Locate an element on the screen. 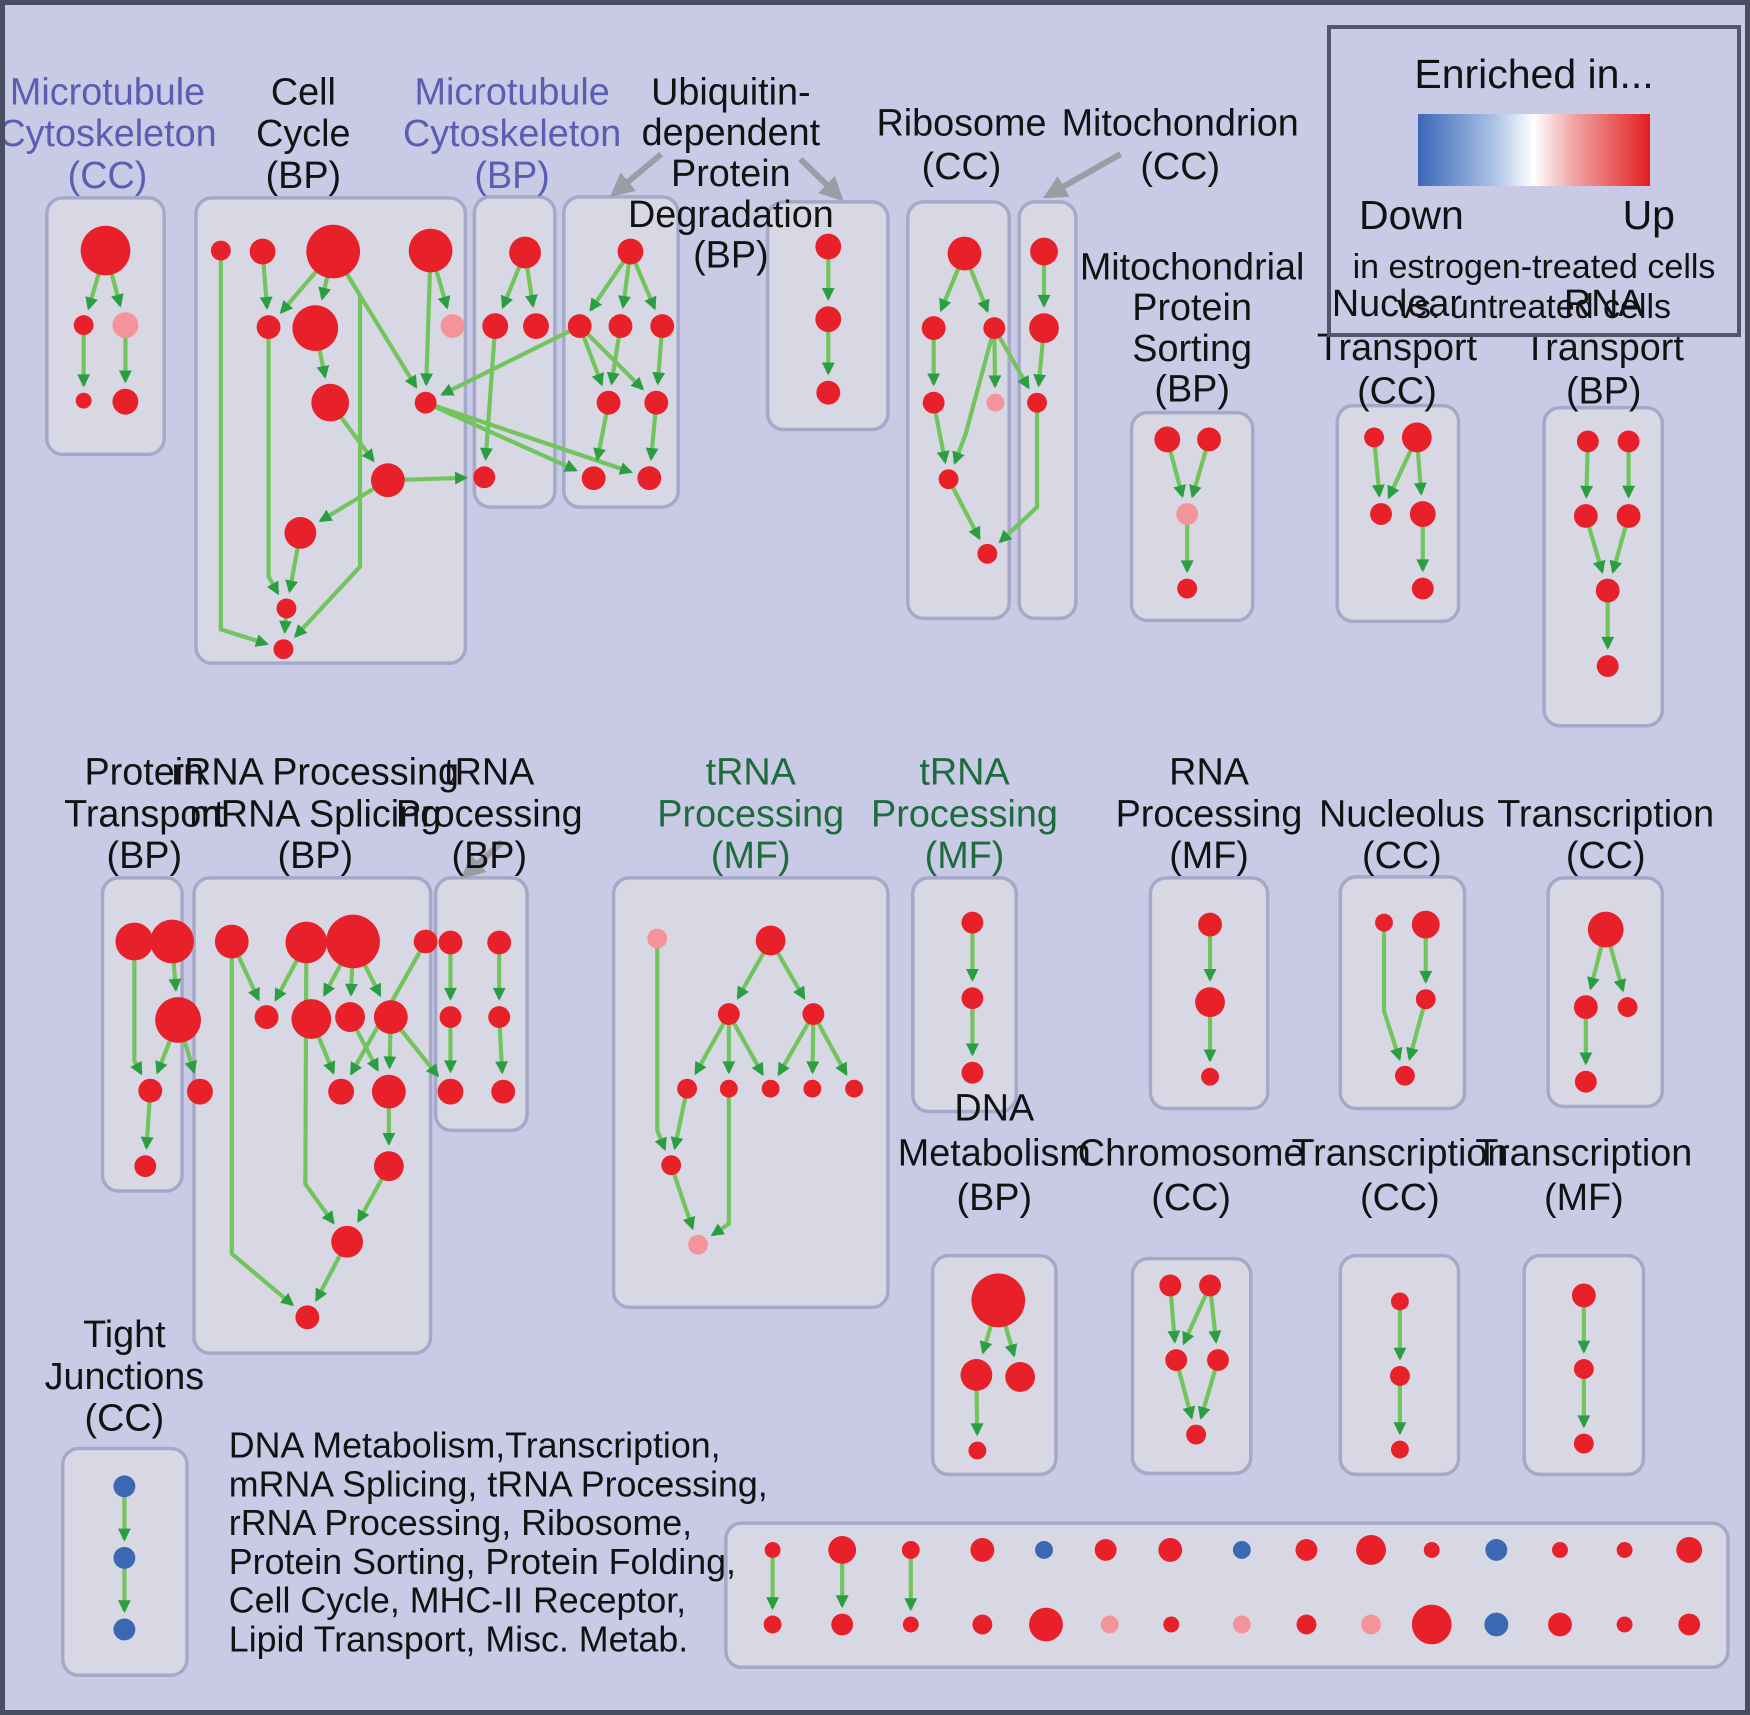 The width and height of the screenshot is (1750, 1715). trna-processing-bp-label: tRNA is located at coordinates (489, 772).